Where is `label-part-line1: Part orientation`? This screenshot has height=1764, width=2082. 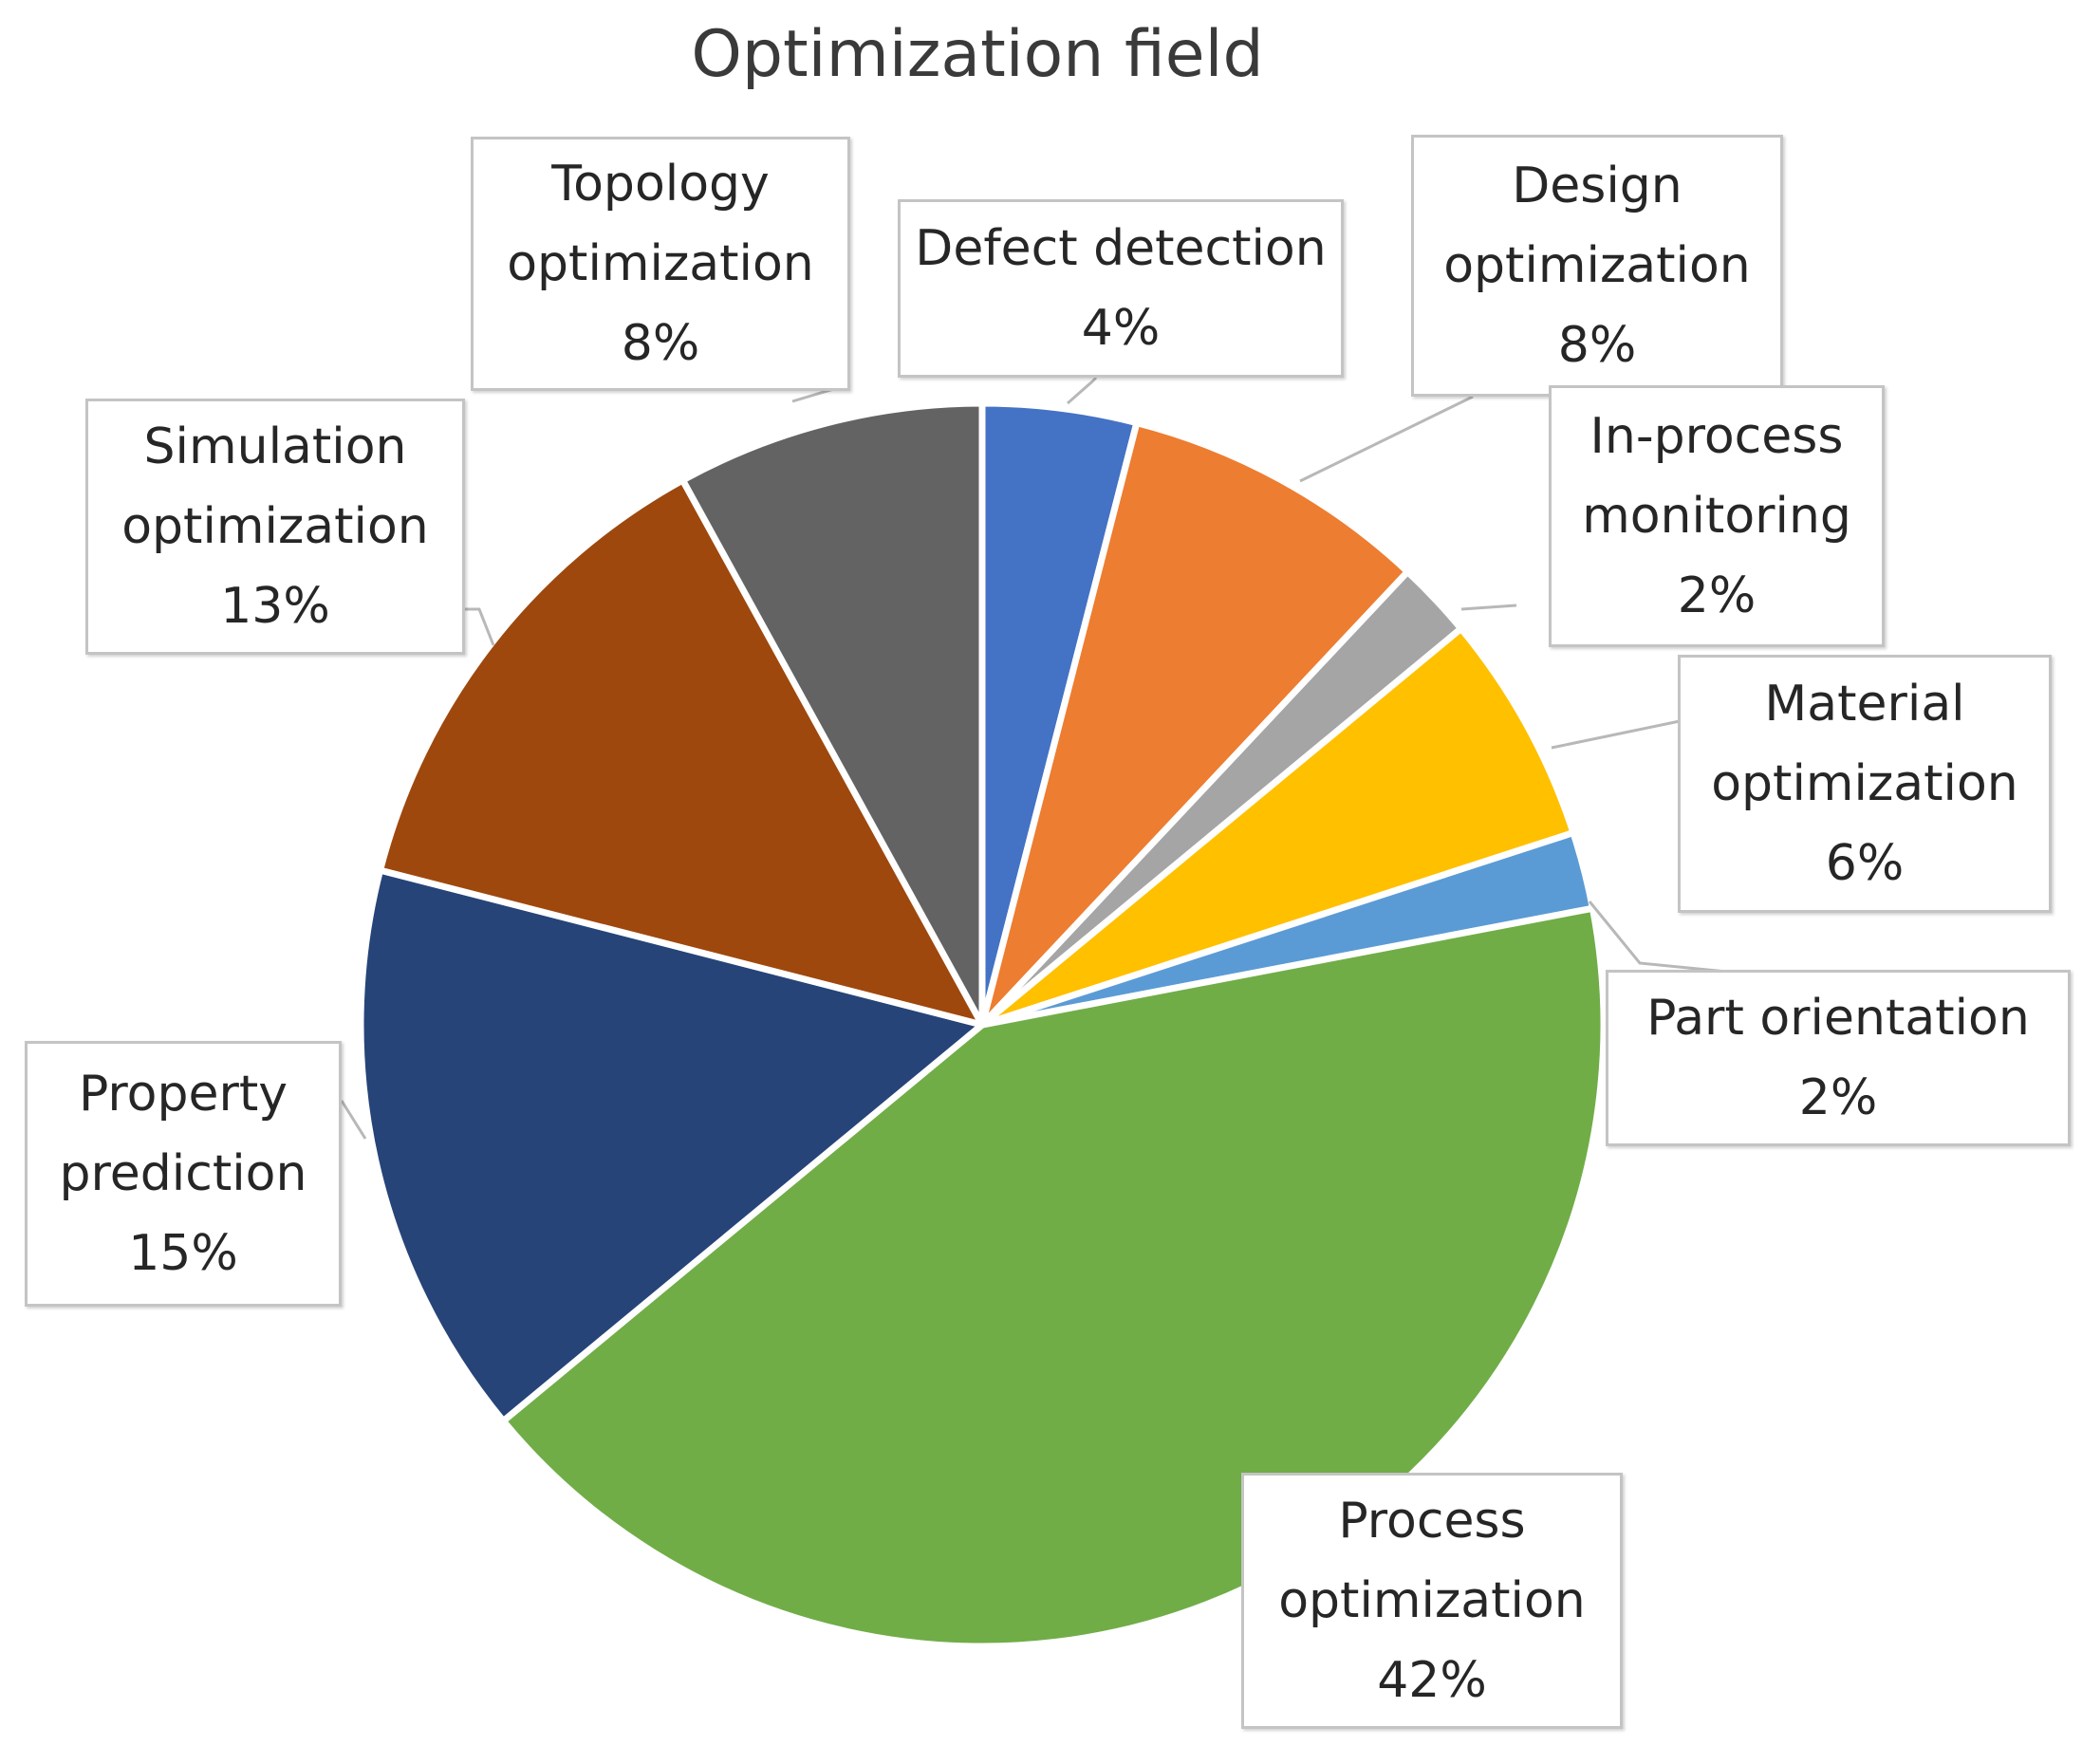
label-part-line1: Part orientation is located at coordinates (1838, 1018).